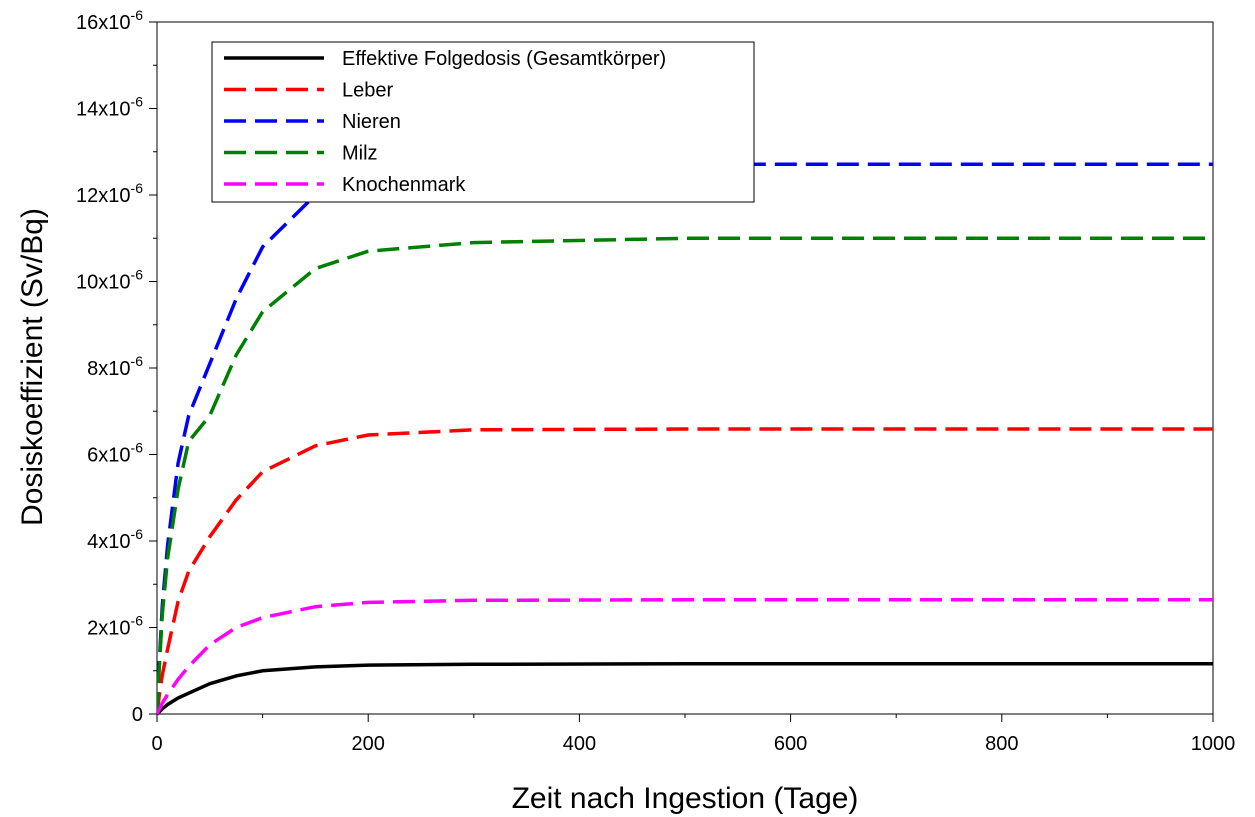 This screenshot has height=817, width=1255. Describe the element at coordinates (108, 542) in the screenshot. I see `y-tick-mantissa: 4x10` at that location.